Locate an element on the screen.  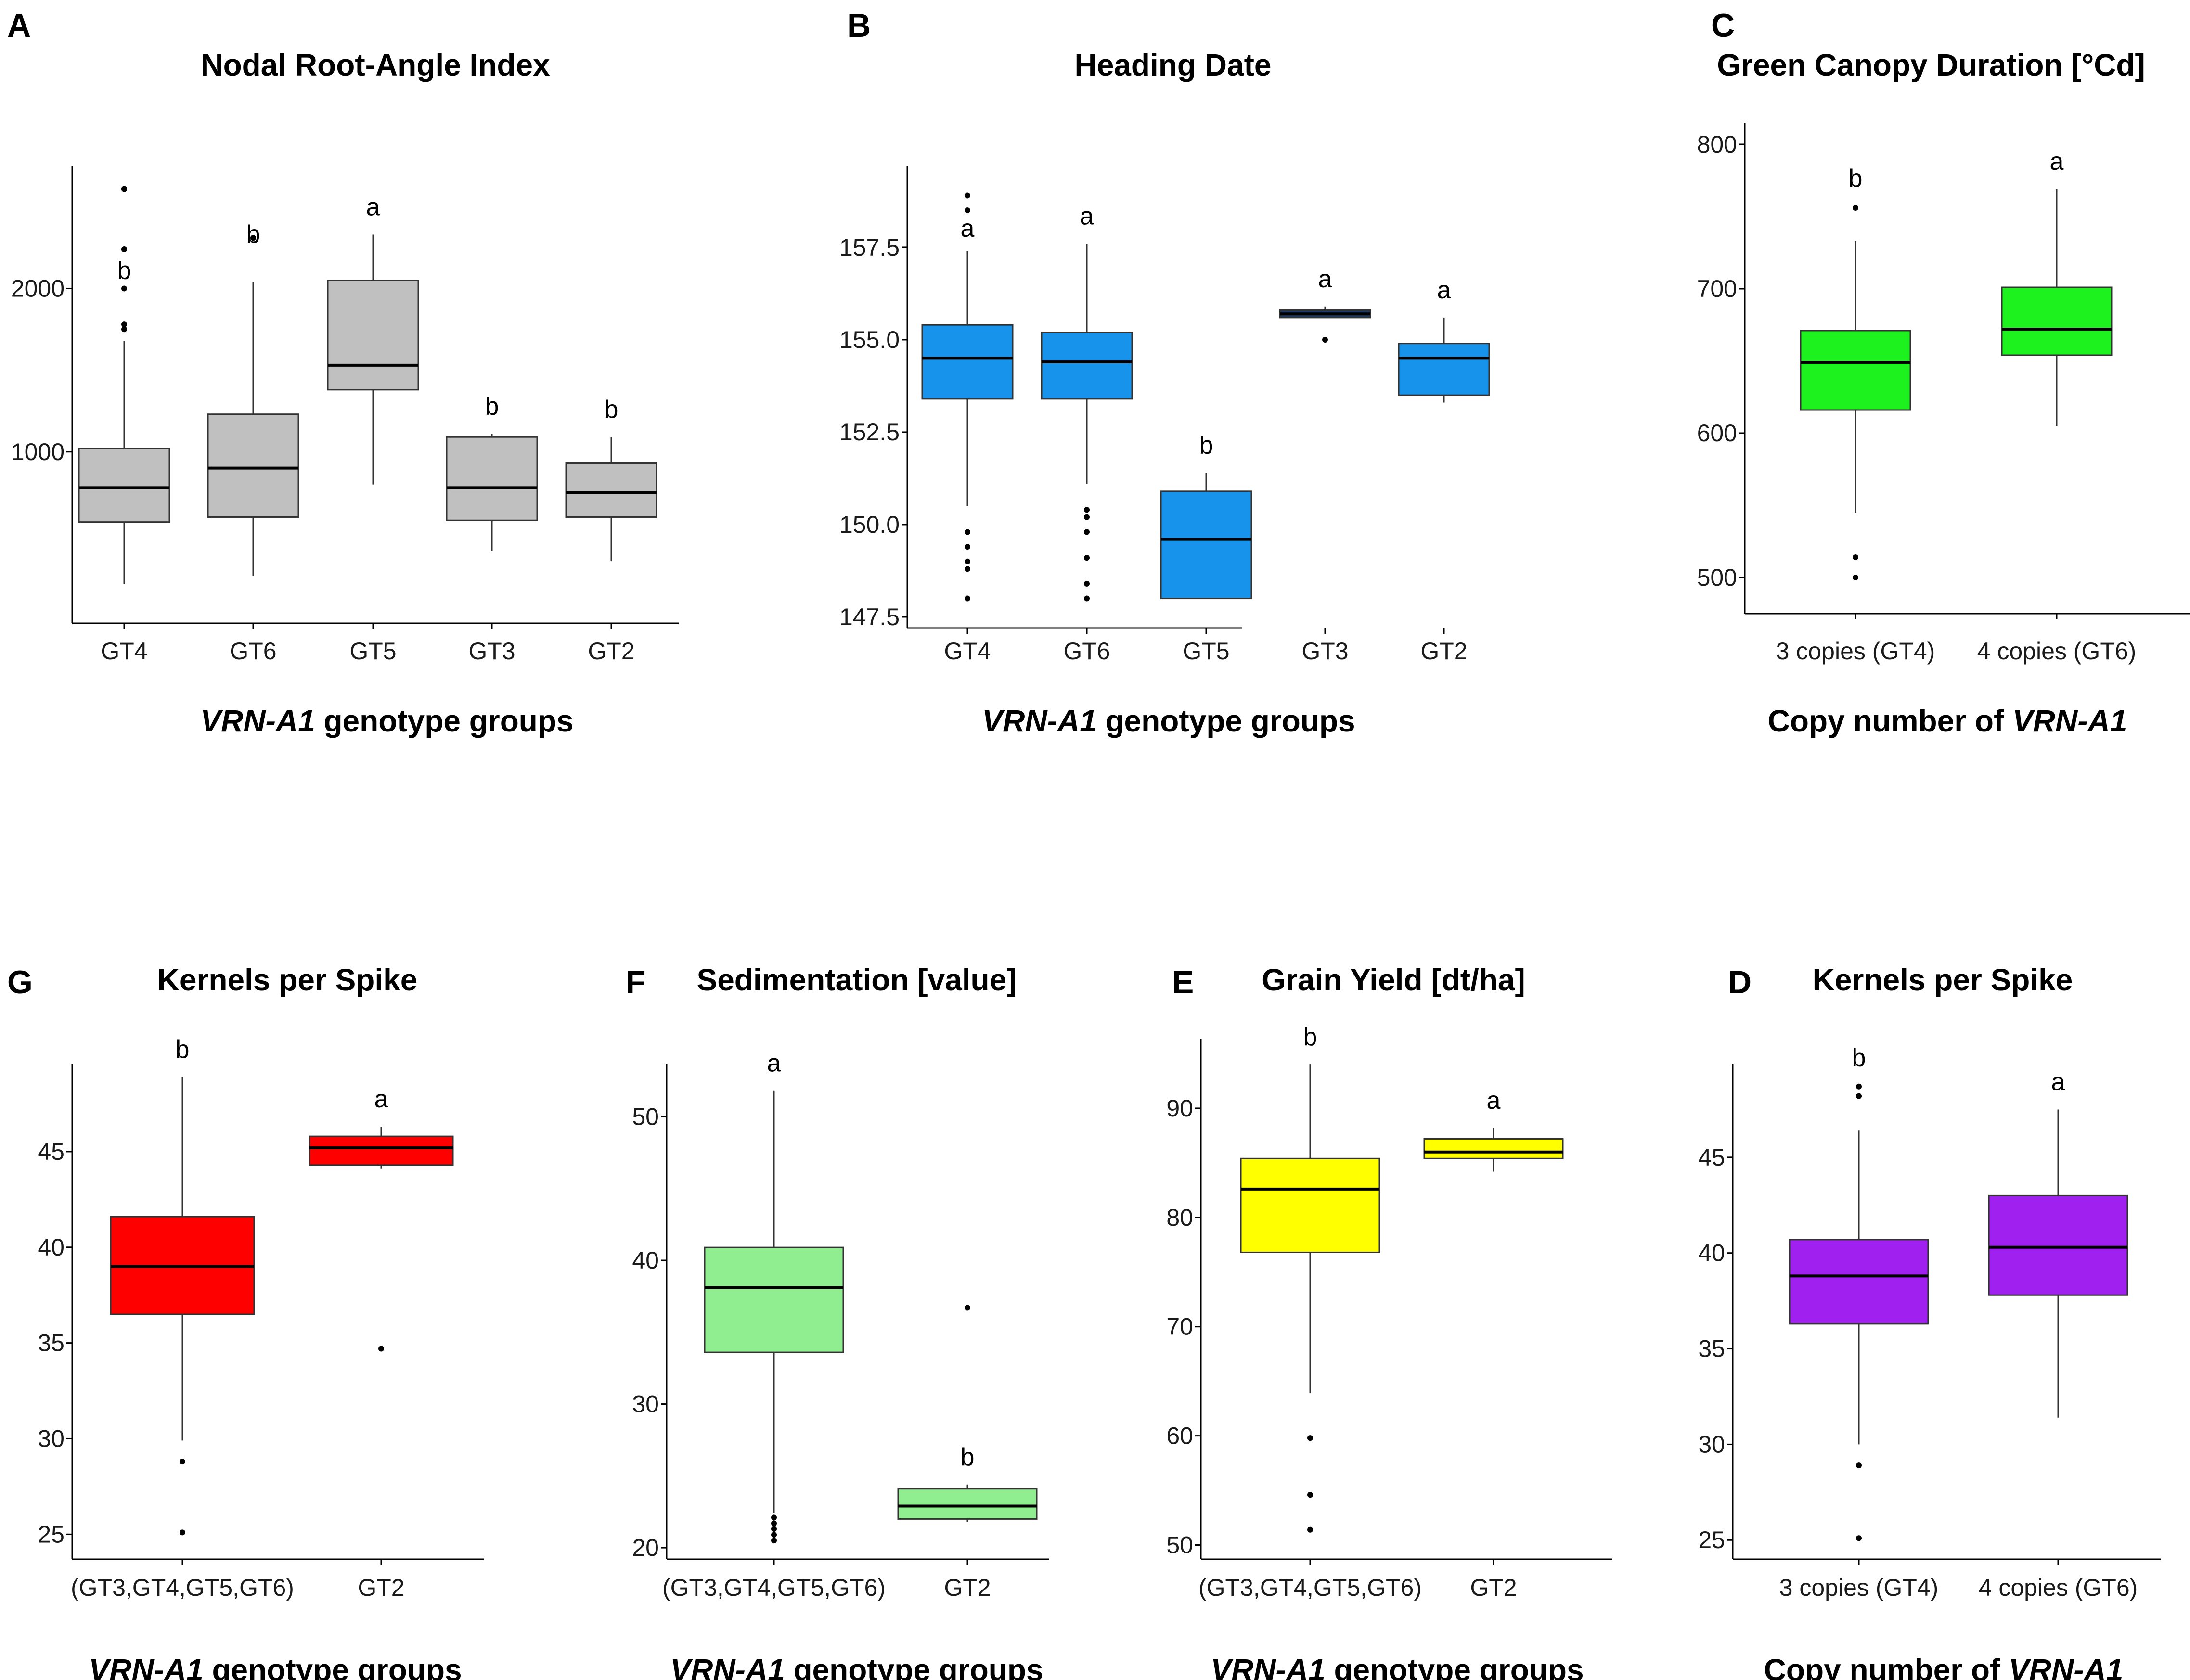
y-tick-label: 20 is located at coordinates (645, 1547).